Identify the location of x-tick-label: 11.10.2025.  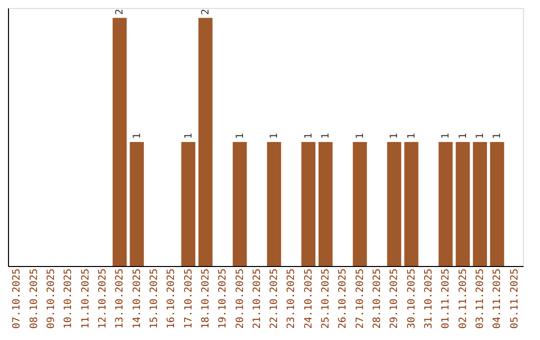
(86, 298).